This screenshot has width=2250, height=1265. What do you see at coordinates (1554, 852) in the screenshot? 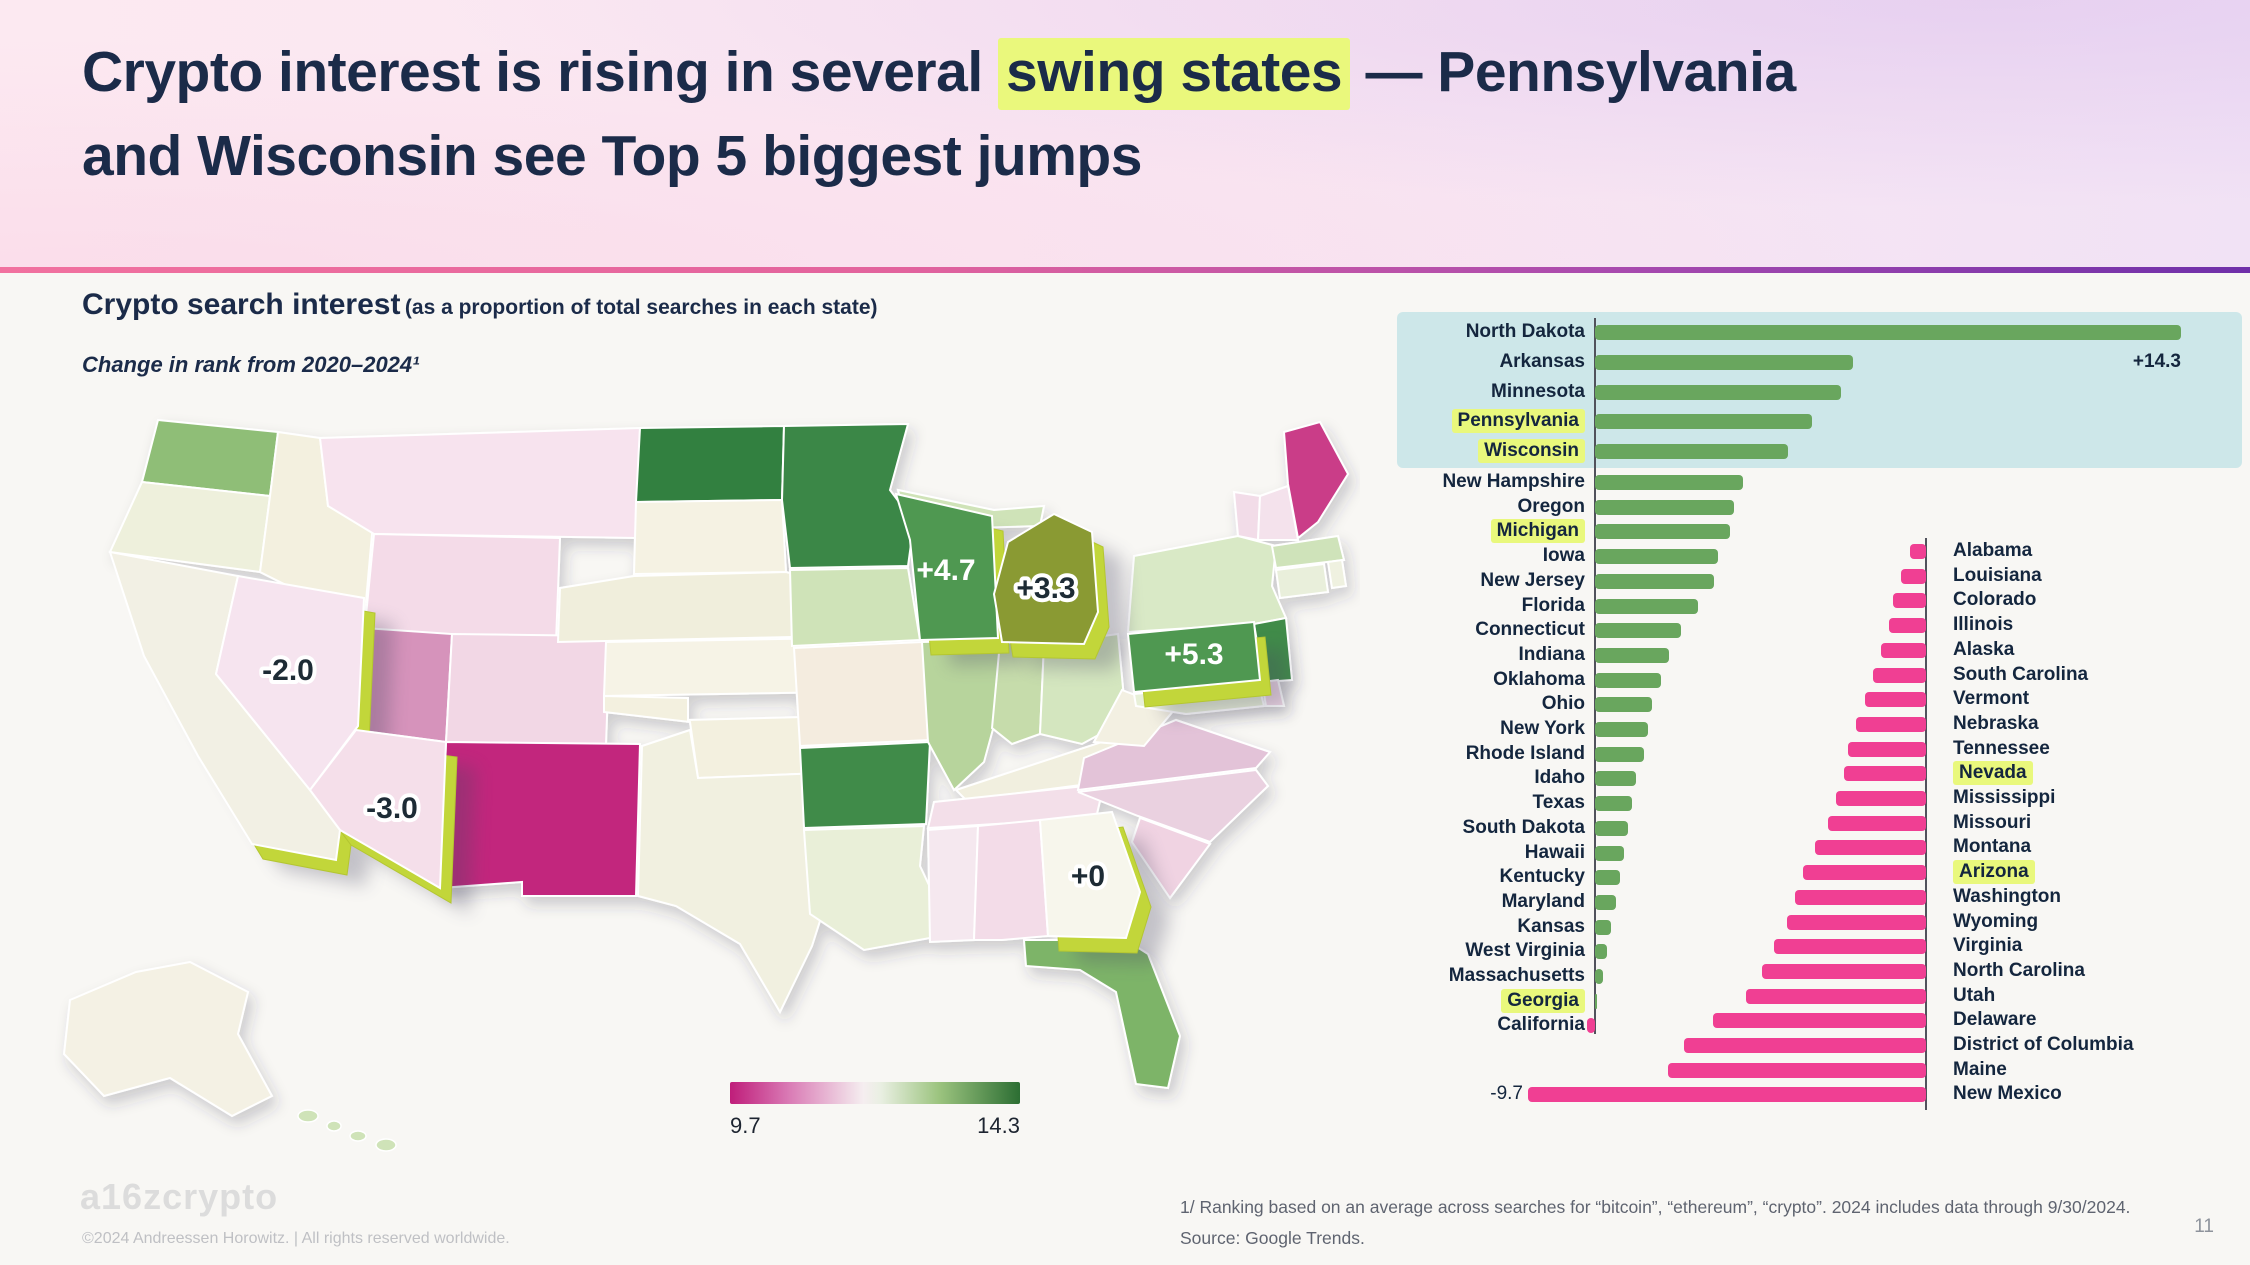
I see `bar-label-text: Hawaii` at bounding box center [1554, 852].